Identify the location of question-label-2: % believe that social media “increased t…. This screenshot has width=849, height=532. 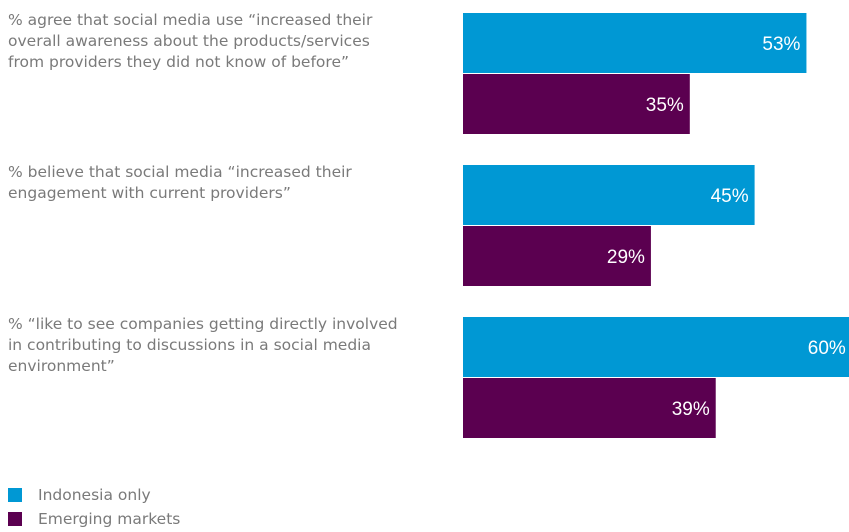
(180, 182).